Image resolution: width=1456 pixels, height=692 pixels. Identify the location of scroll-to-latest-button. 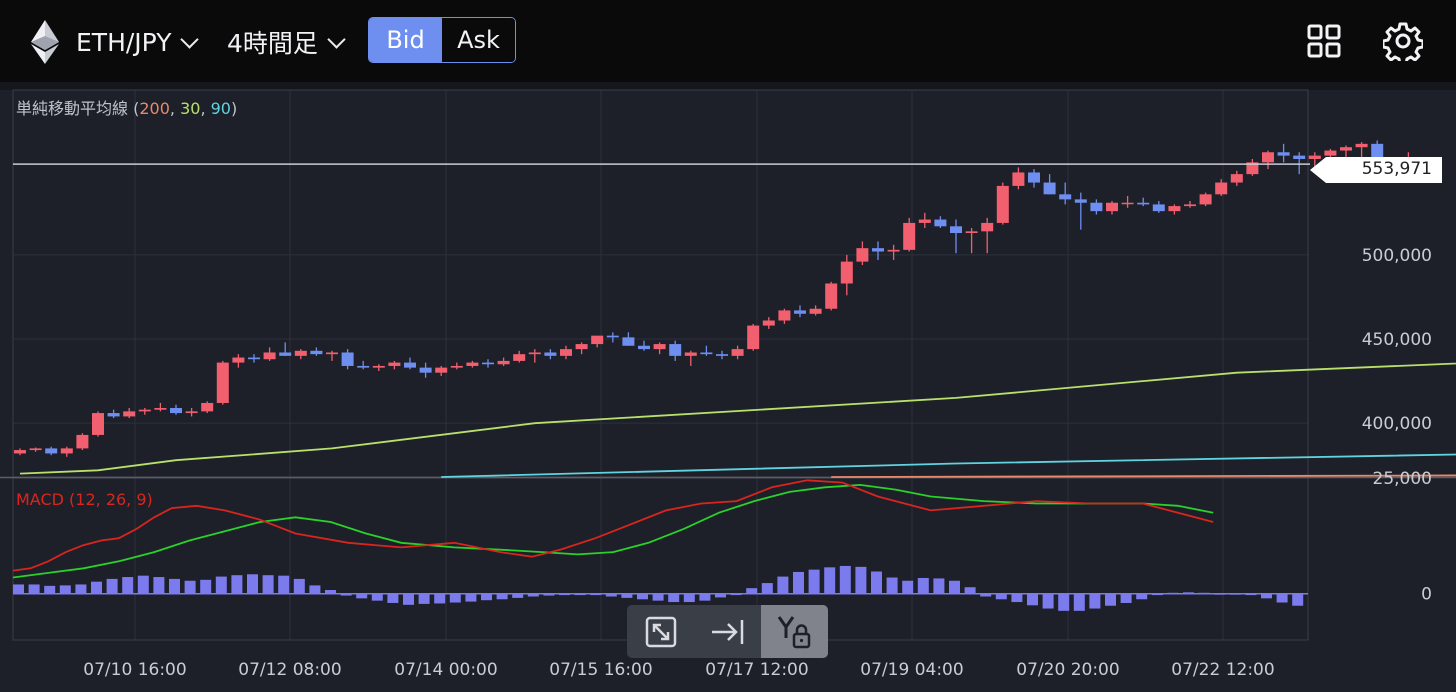
(727, 631).